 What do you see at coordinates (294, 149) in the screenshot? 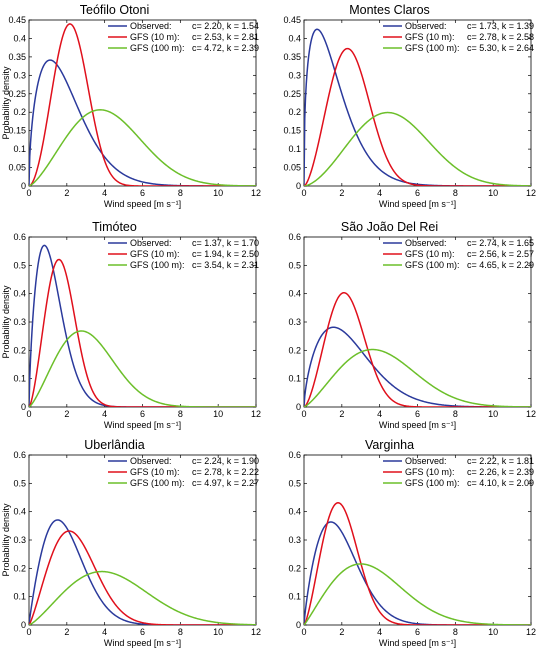
I see `y-tick-label: 0.1` at bounding box center [294, 149].